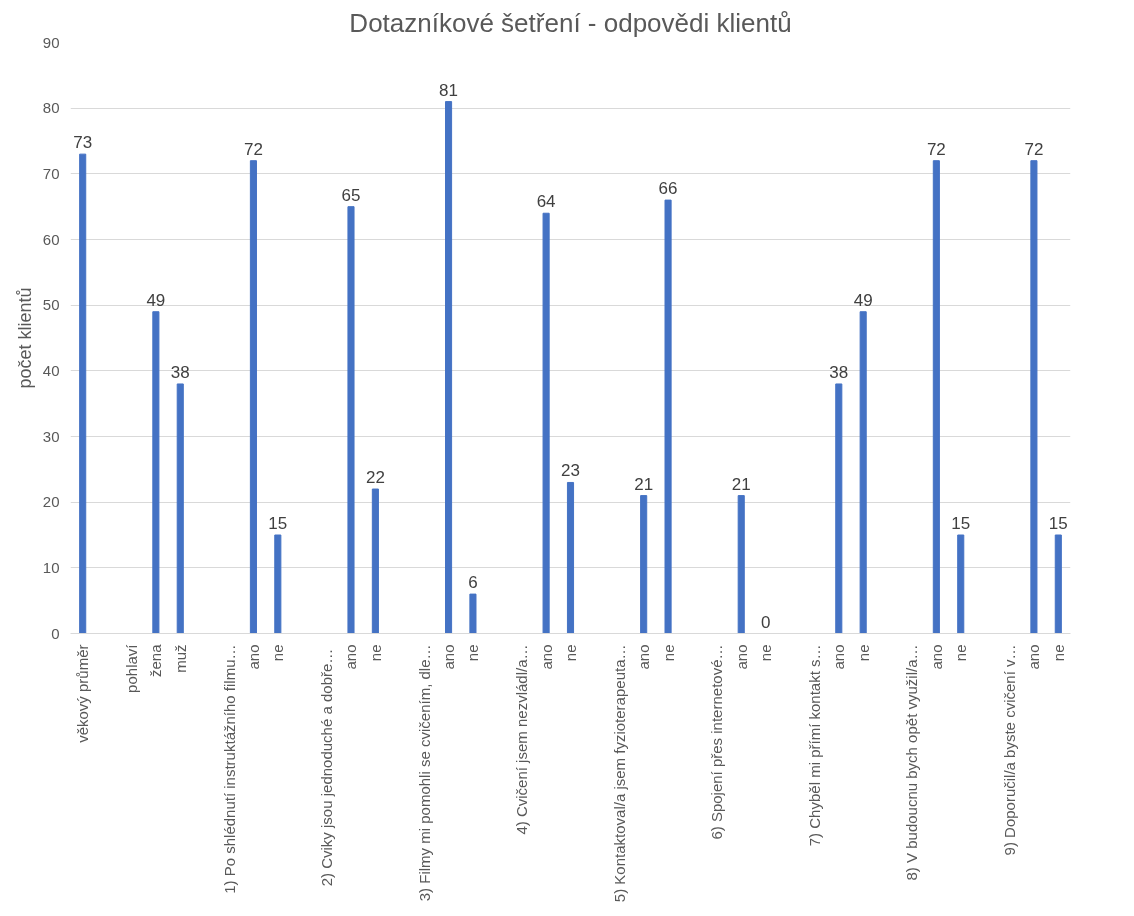 The image size is (1134, 916). Describe the element at coordinates (156, 660) in the screenshot. I see `x-tick-label: žena` at that location.